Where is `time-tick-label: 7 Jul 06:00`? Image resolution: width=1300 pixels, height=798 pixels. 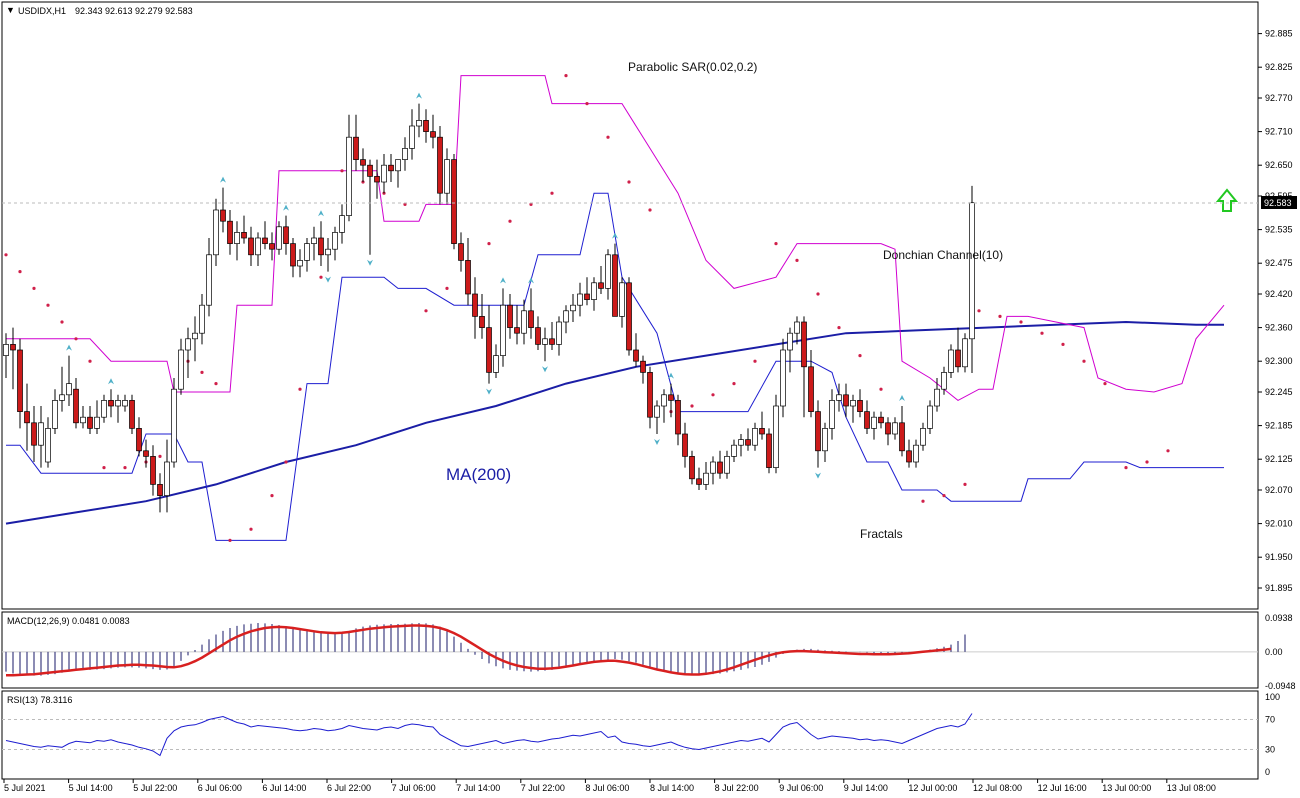 time-tick-label: 7 Jul 06:00 is located at coordinates (414, 788).